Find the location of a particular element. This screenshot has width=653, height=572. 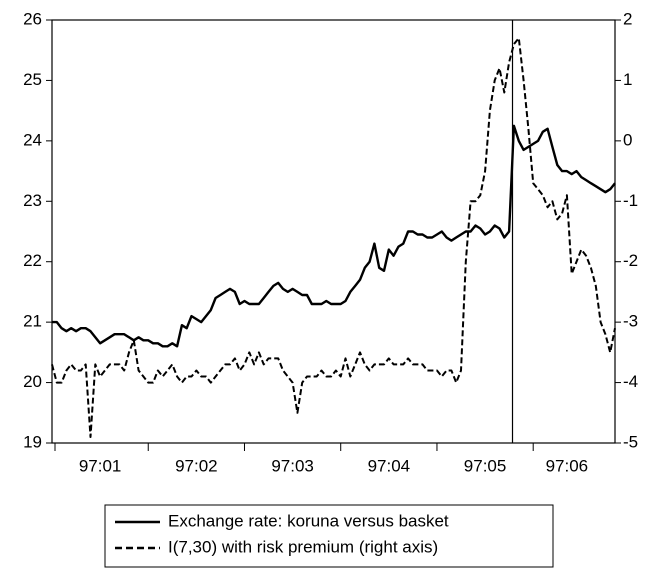

legend-box is located at coordinates (329, 536).